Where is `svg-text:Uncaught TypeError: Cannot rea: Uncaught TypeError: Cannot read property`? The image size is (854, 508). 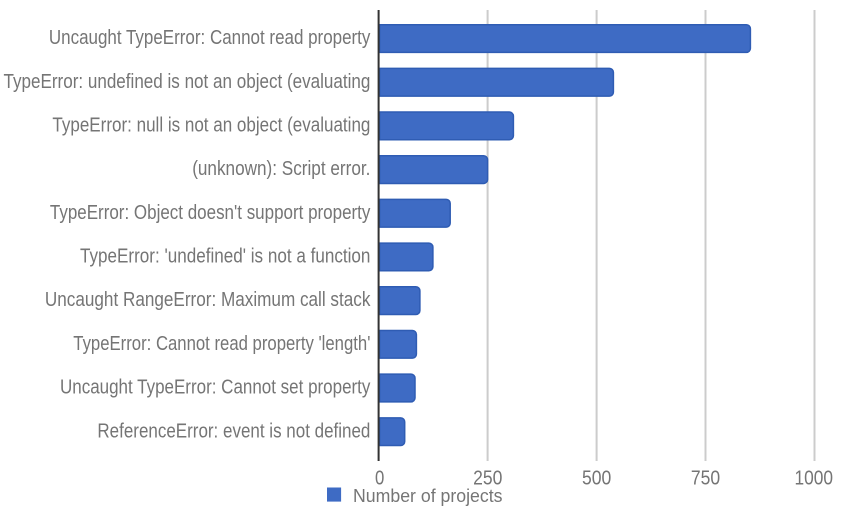 svg-text:Uncaught TypeError: Cannot rea: Uncaught TypeError: Cannot read property is located at coordinates (210, 38).